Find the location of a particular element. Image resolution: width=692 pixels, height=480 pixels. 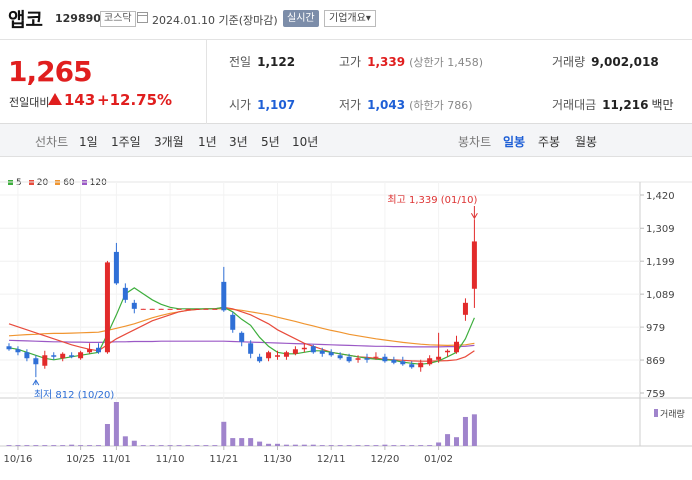

high-price: 고가 1,339 (상한가 1,458) is located at coordinates (411, 61).